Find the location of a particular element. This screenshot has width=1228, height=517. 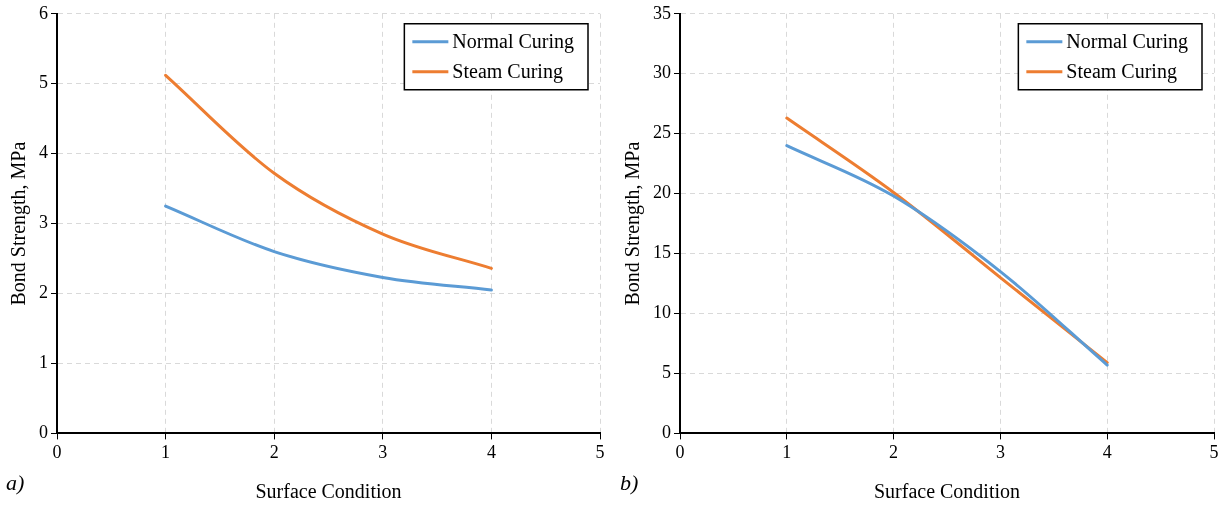

text: b) is located at coordinates (629, 482).